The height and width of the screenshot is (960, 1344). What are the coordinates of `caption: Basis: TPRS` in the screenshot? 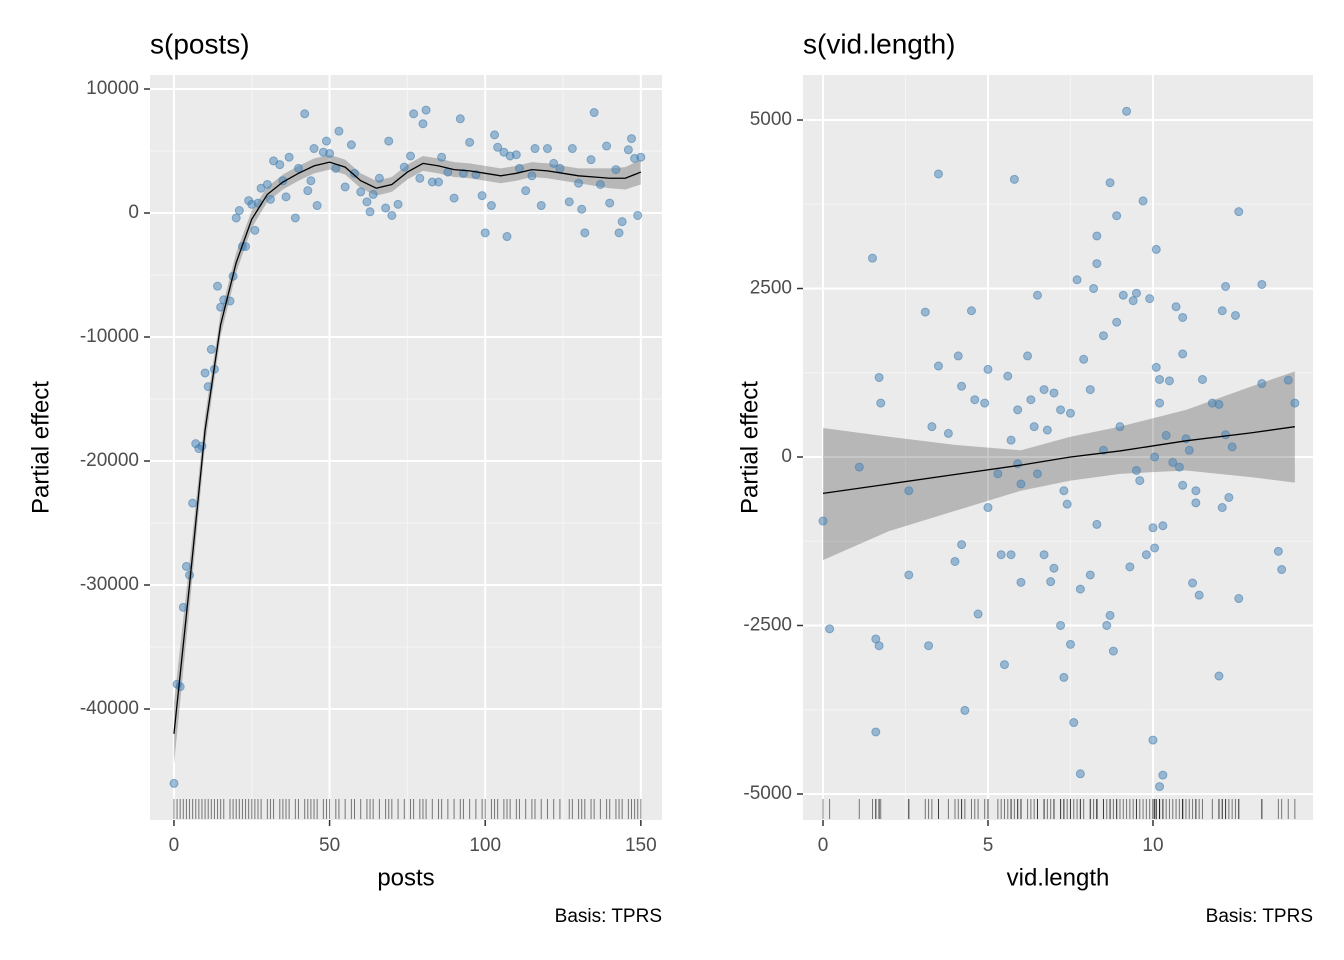 It's located at (608, 916).